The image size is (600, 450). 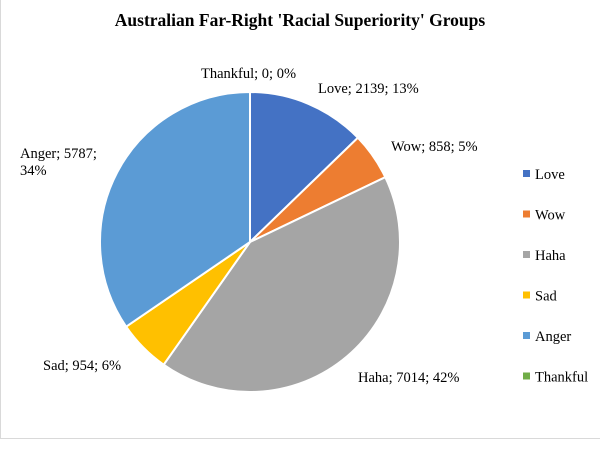 What do you see at coordinates (82, 366) in the screenshot?
I see `data-label-sad: Sad; 954; 6%` at bounding box center [82, 366].